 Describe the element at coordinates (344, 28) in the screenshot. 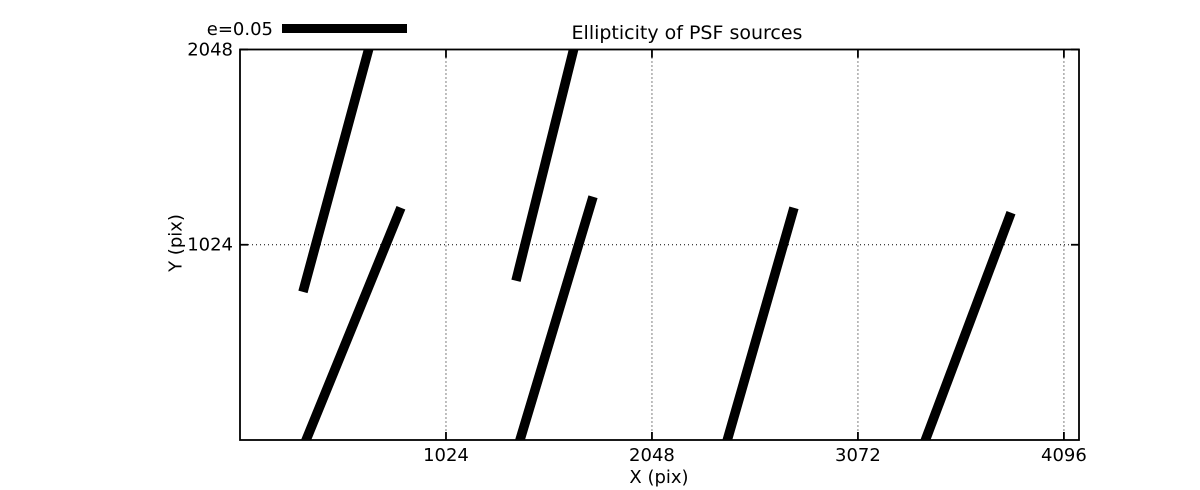

I see `legend-bar-swatch` at that location.